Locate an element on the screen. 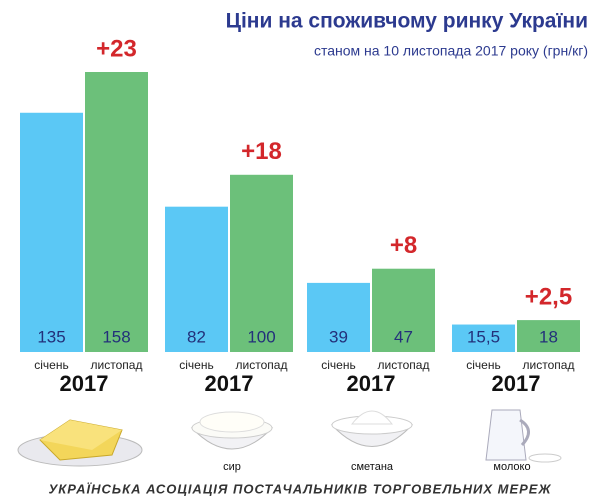 This screenshot has height=504, width=600. difference-annotation: +2,5 is located at coordinates (548, 296).